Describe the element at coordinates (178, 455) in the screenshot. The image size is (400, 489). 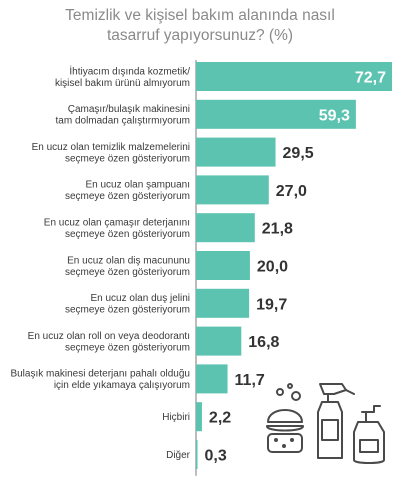
I see `category-label-11: Diğer` at that location.